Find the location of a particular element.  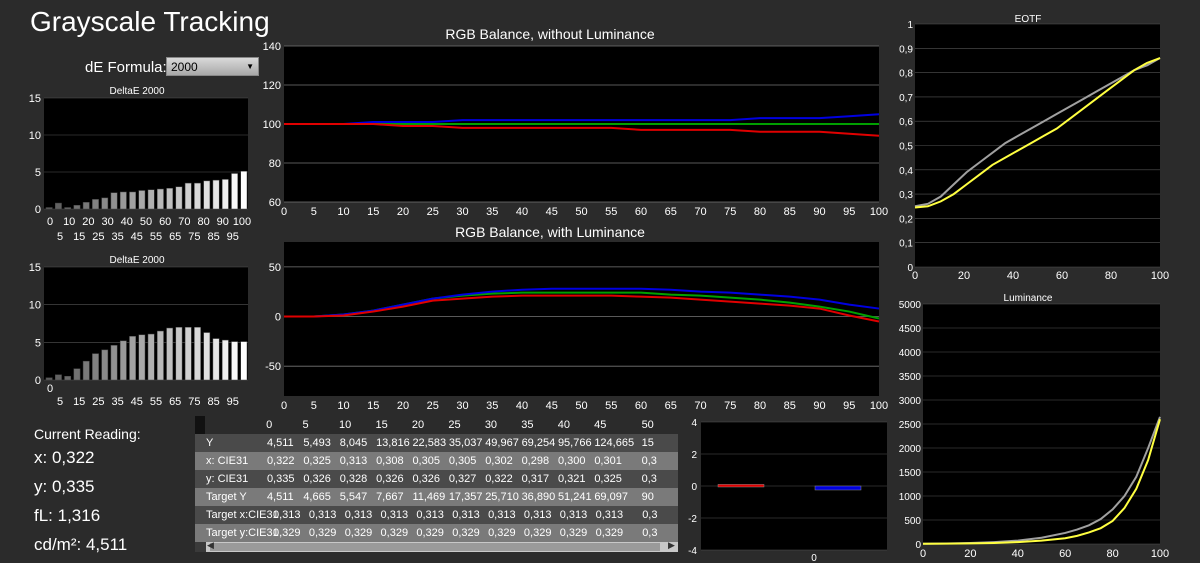

x-tick-label: 25 is located at coordinates (433, 212).